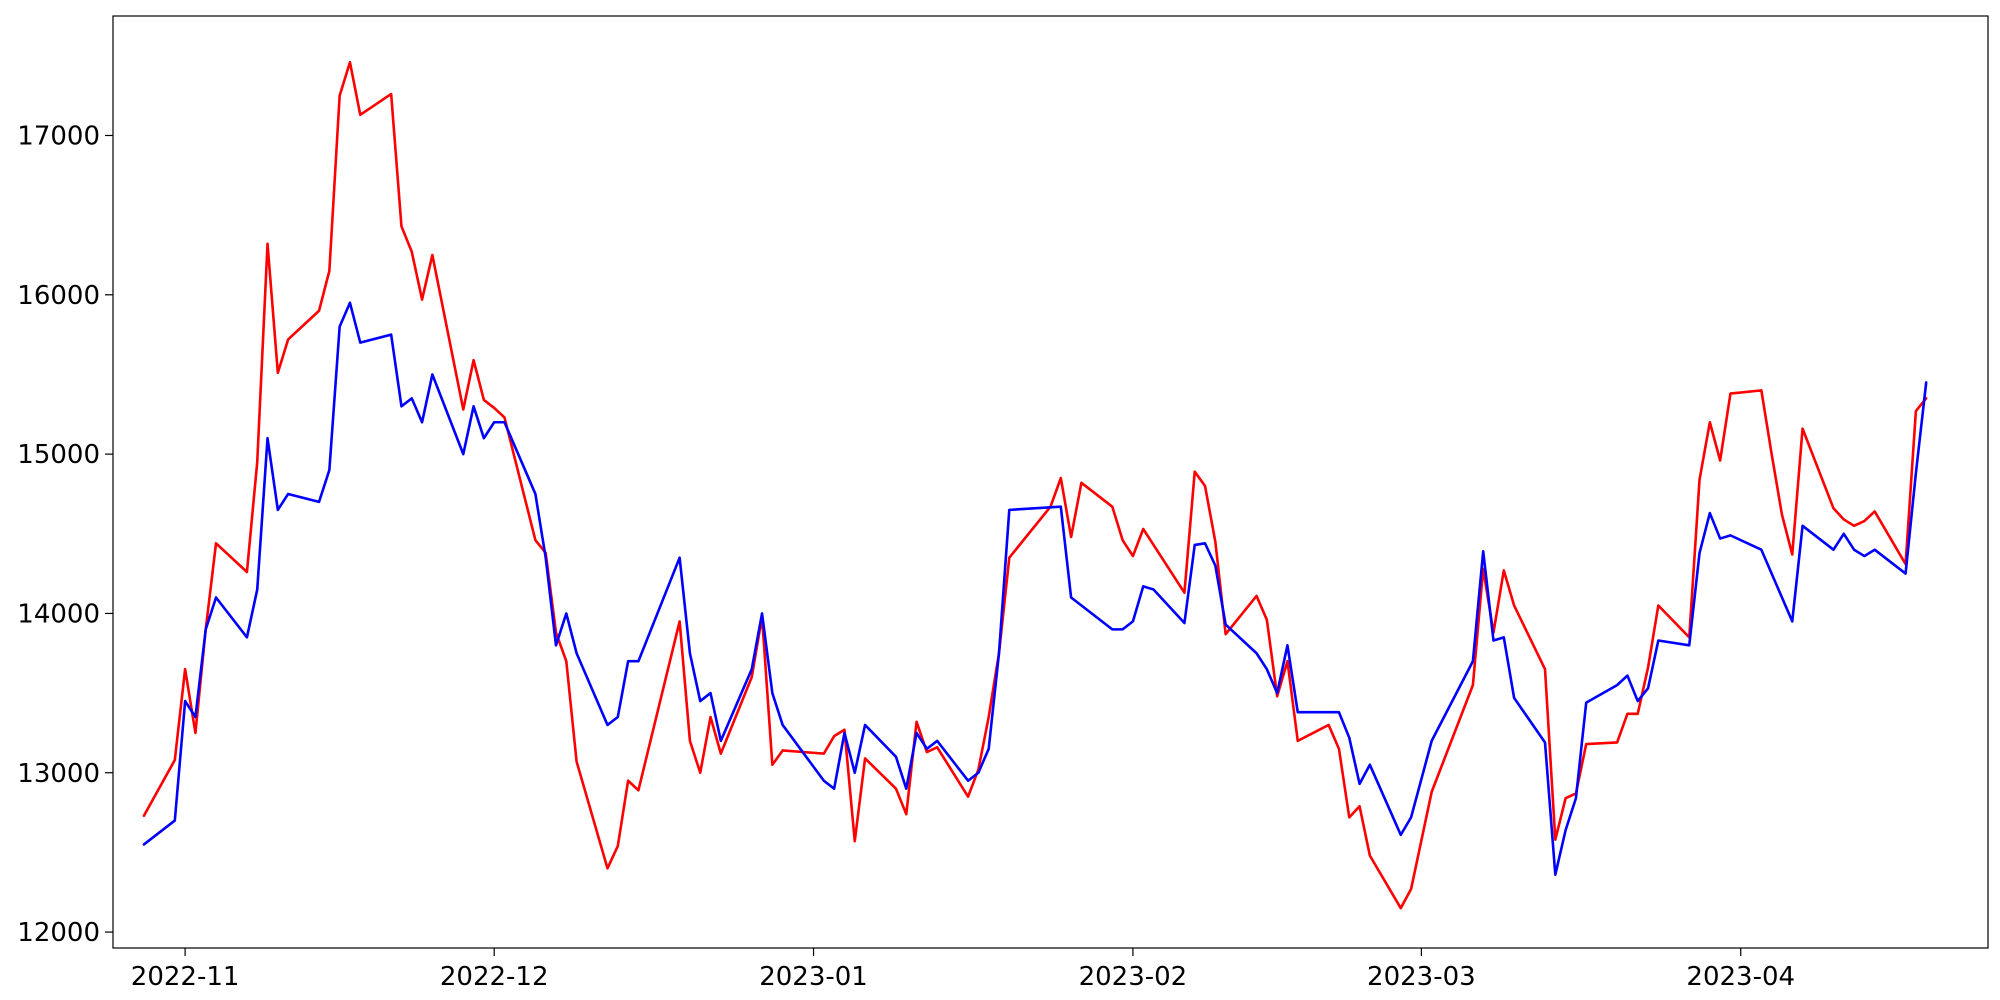 The height and width of the screenshot is (1000, 2000). What do you see at coordinates (58, 614) in the screenshot?
I see `y-tick-label: 14000` at bounding box center [58, 614].